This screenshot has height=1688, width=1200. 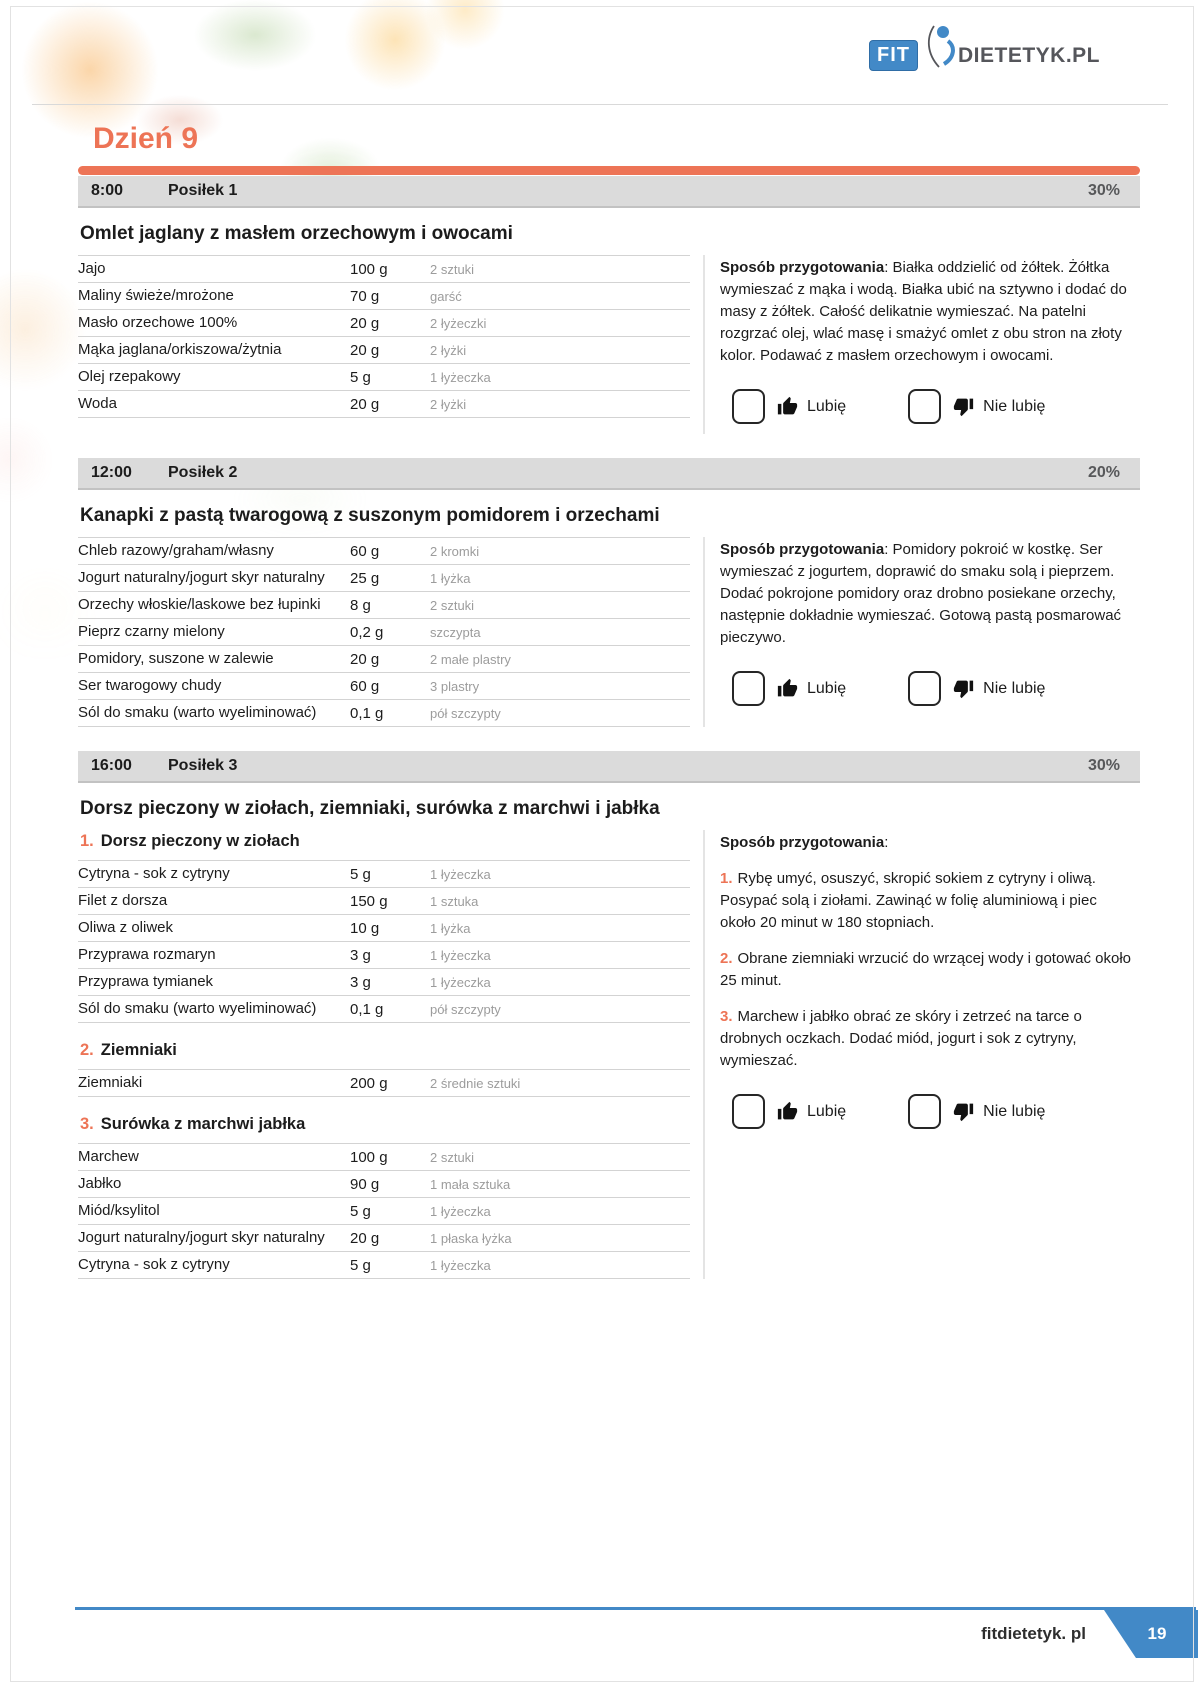 I want to click on subrecipe-title: Dorsz pieczony w ziołach, so click(x=200, y=841).